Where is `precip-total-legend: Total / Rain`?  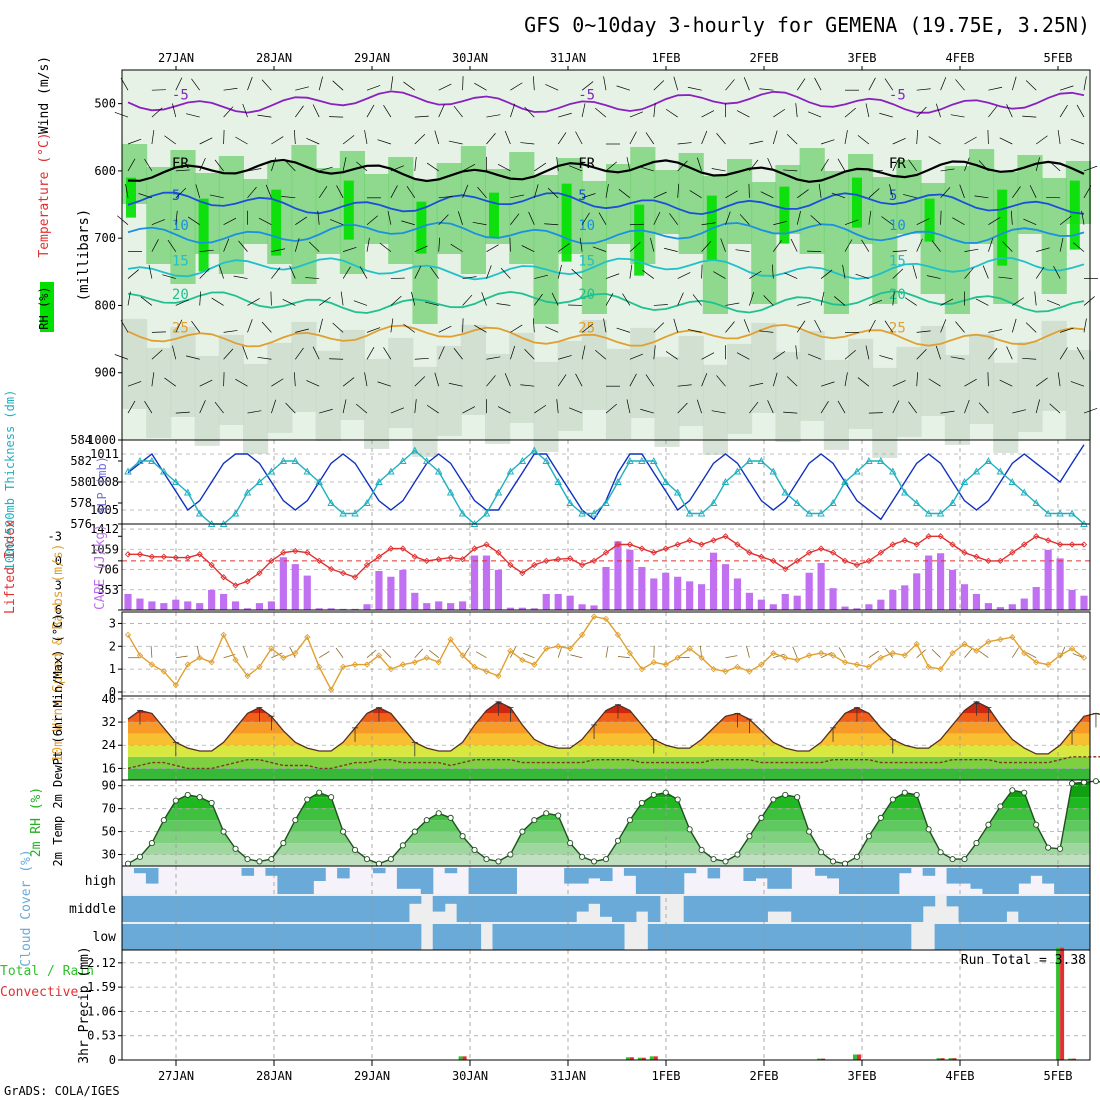 precip-total-legend: Total / Rain is located at coordinates (47, 971).